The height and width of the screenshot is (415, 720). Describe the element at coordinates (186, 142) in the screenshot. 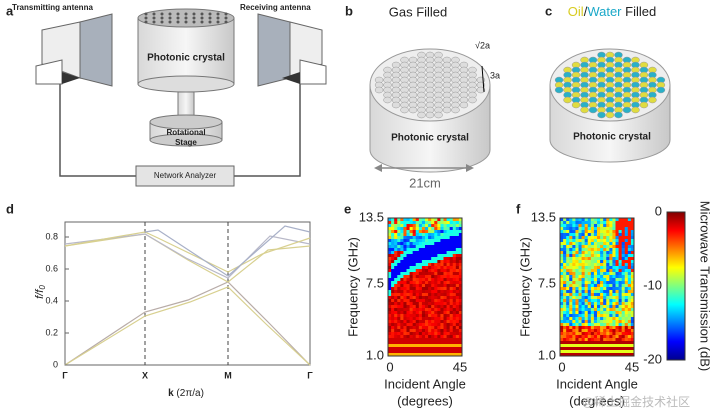

I see `stage-label: Stage` at that location.